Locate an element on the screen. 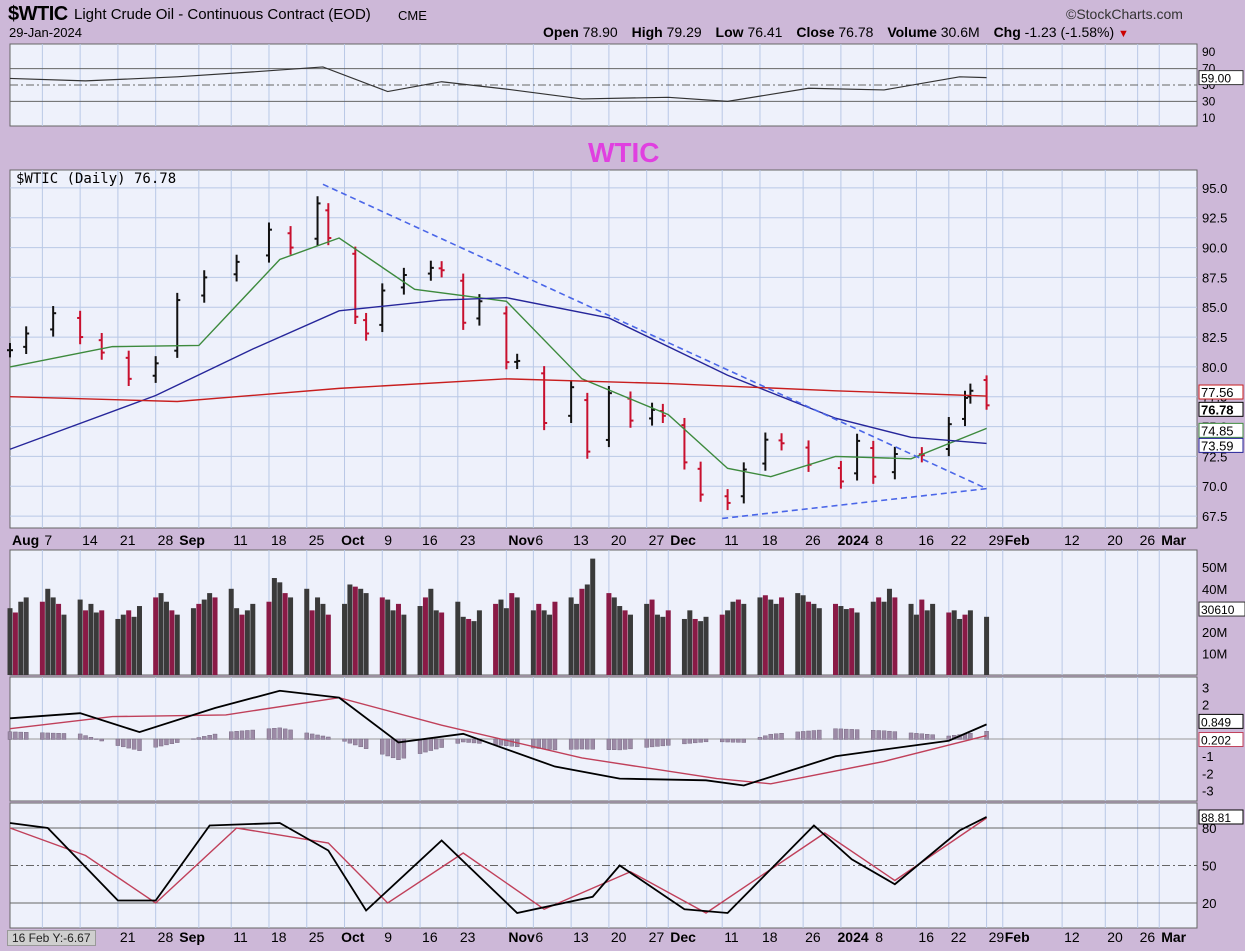 The width and height of the screenshot is (1245, 951). x-axis-label: 26 is located at coordinates (813, 540).